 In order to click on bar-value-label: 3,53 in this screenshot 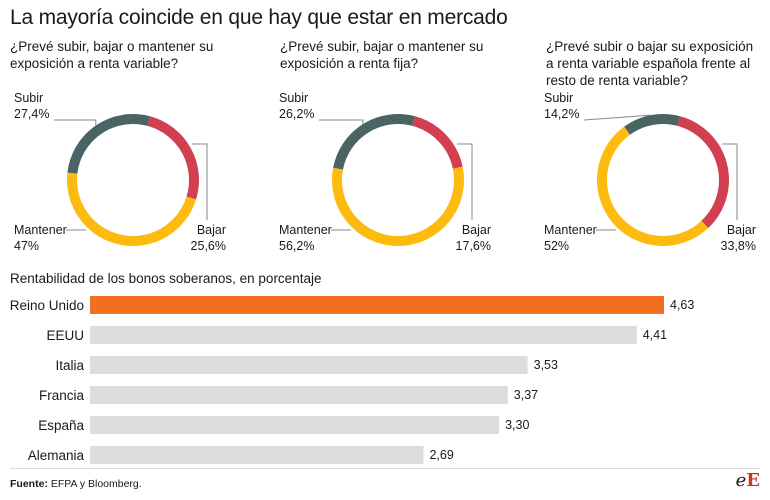, I will do `click(546, 365)`.